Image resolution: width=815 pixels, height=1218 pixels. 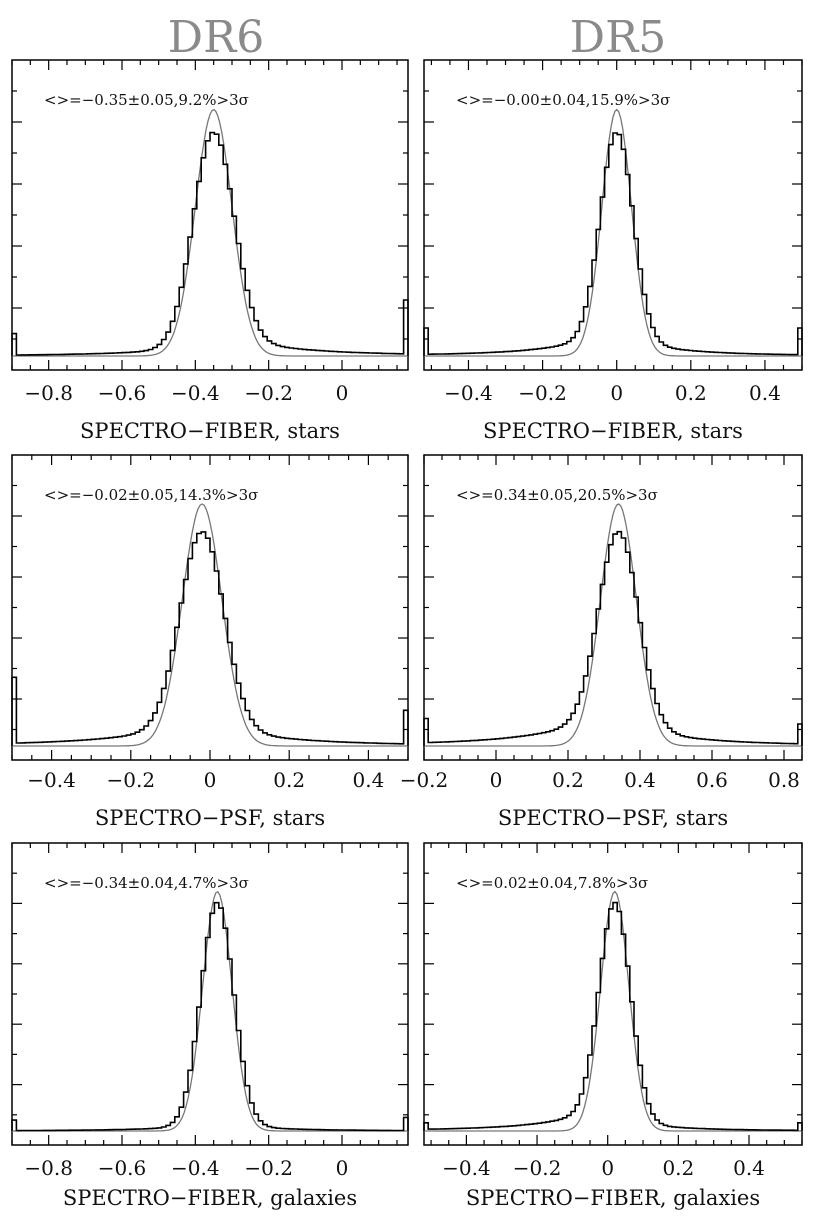 I want to click on x-tick-label: 0.6, so click(x=712, y=780).